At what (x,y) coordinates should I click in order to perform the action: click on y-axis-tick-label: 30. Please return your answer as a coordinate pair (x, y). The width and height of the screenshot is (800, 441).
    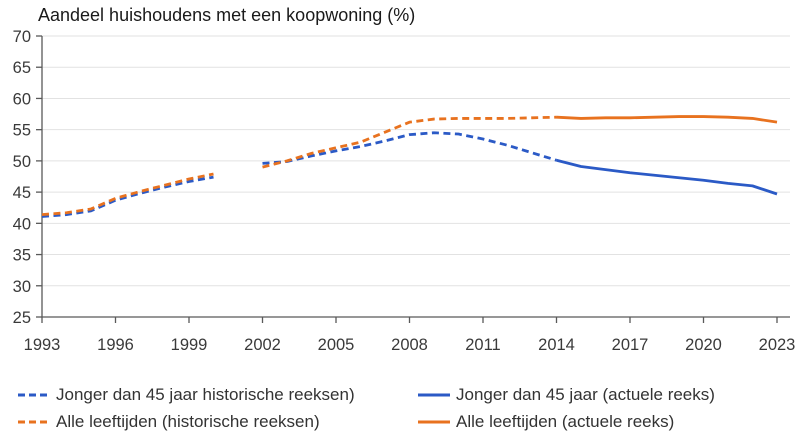
    Looking at the image, I should click on (22, 287).